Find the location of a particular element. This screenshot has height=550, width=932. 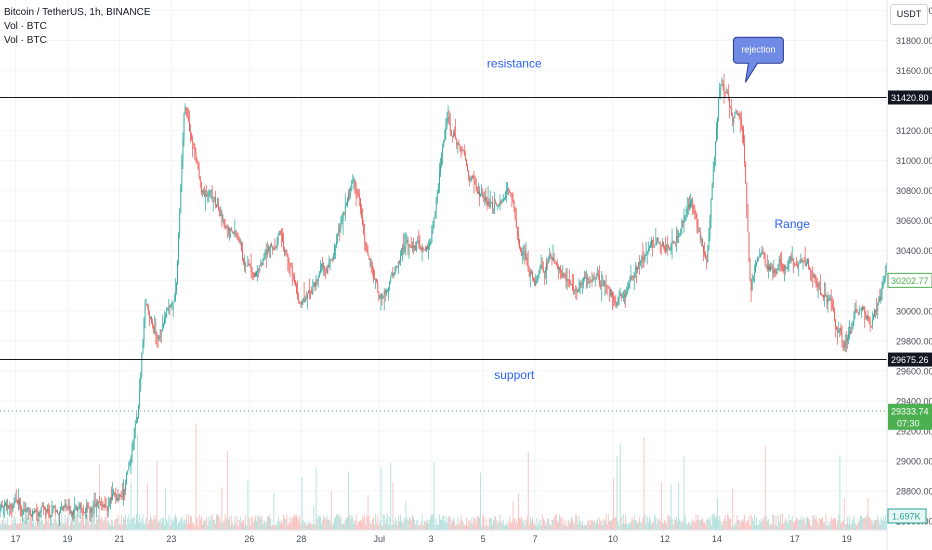

volume-tag-bg is located at coordinates (907, 516).